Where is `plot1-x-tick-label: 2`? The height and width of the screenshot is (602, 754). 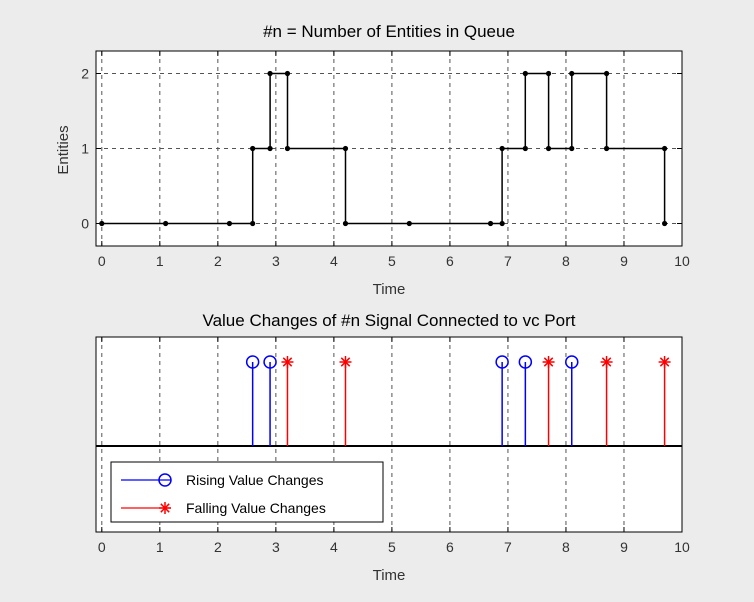
plot1-x-tick-label: 2 is located at coordinates (218, 261).